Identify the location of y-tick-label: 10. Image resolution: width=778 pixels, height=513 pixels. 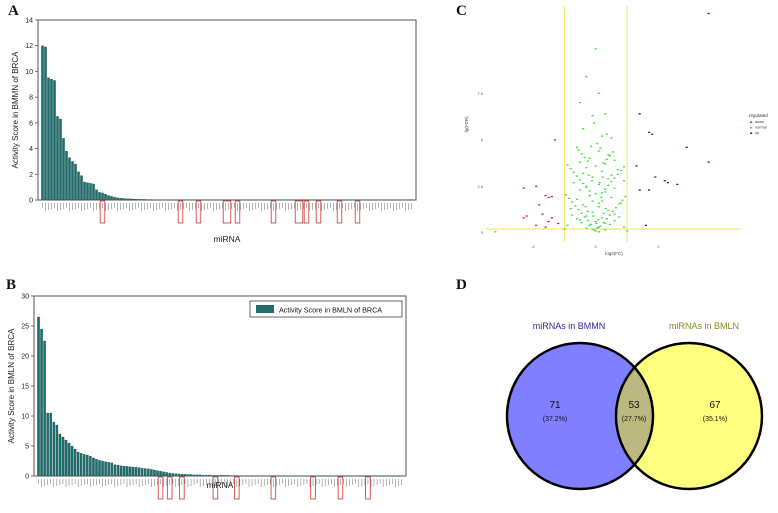
(25, 417).